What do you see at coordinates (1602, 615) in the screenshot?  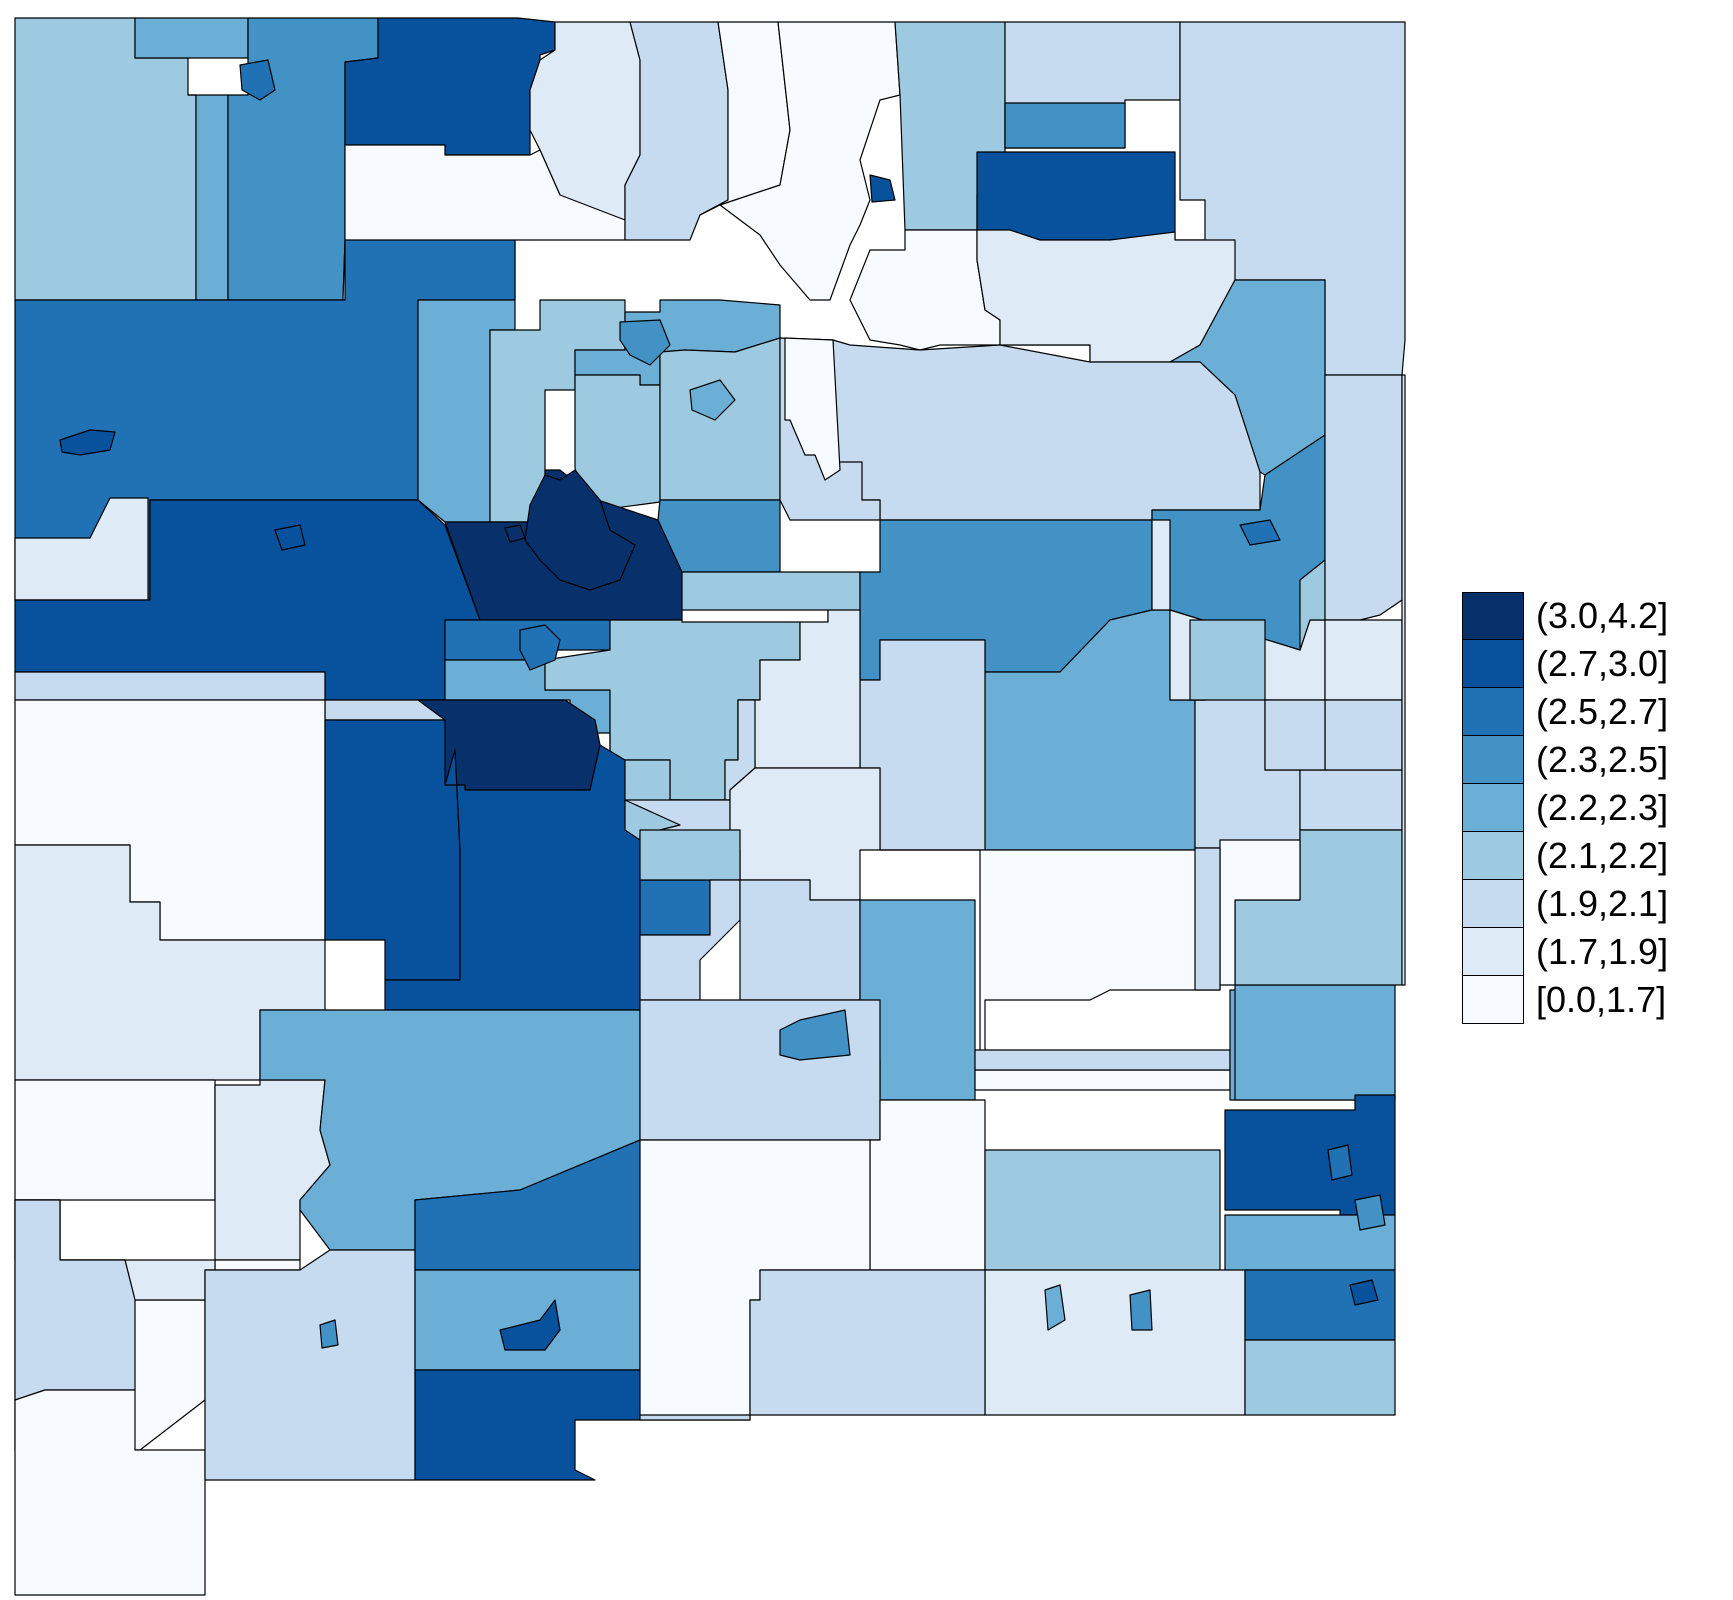 I see `legend-label: (3.0,4.2]` at bounding box center [1602, 615].